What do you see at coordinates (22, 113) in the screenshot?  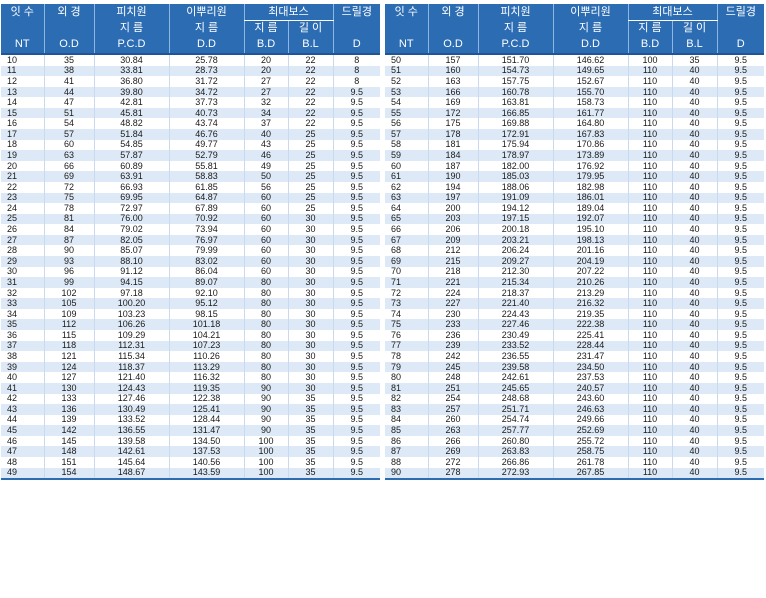 I see `teeth-cell: 15` at bounding box center [22, 113].